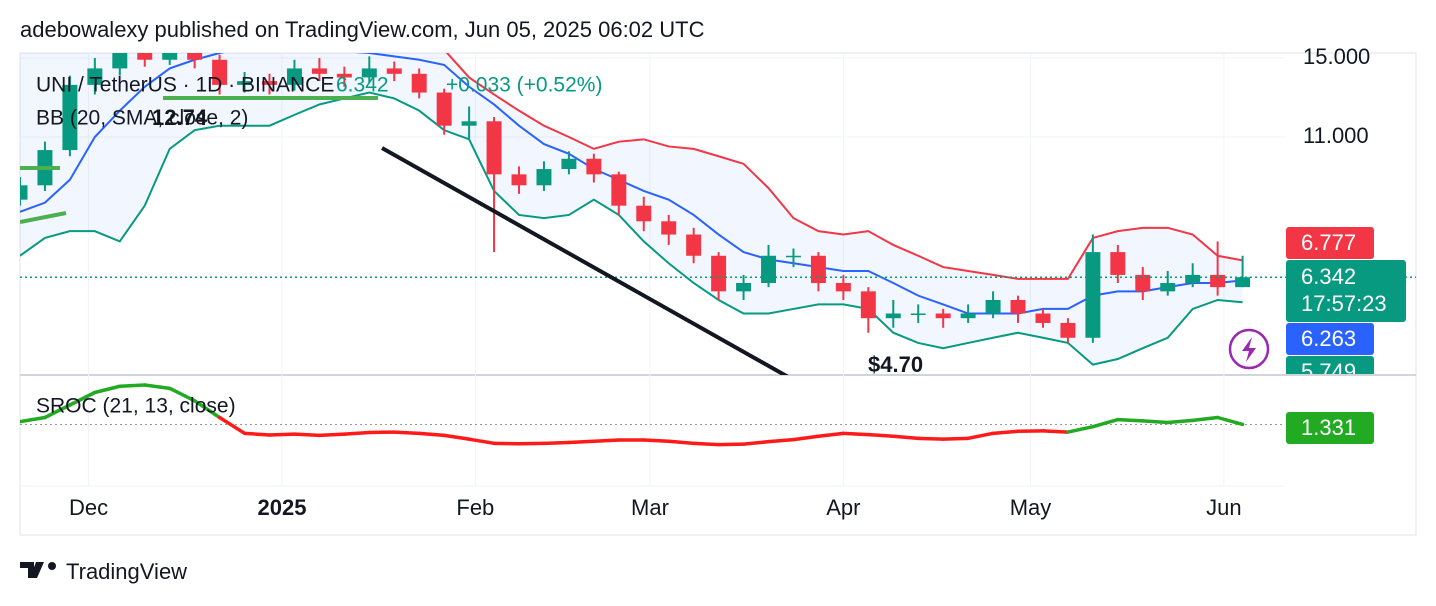 This screenshot has height=606, width=1436. Describe the element at coordinates (475, 507) in the screenshot. I see `x-tick-label: Feb` at that location.